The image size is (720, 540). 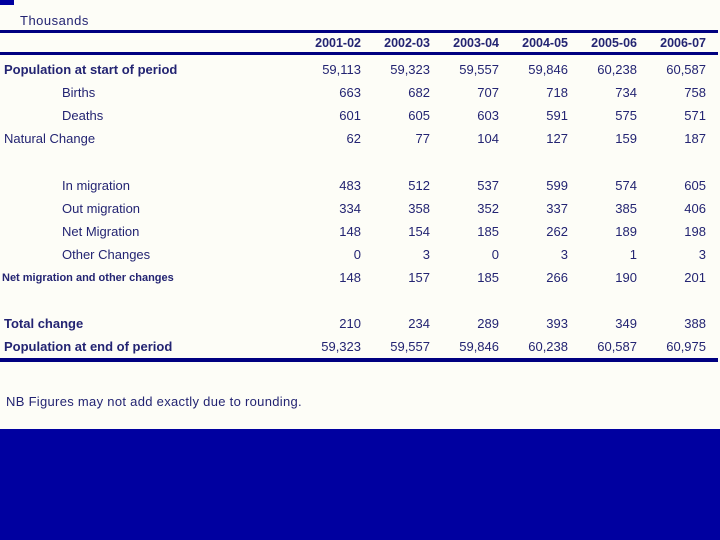 I want to click on row-label: Other Changes, so click(x=106, y=254).